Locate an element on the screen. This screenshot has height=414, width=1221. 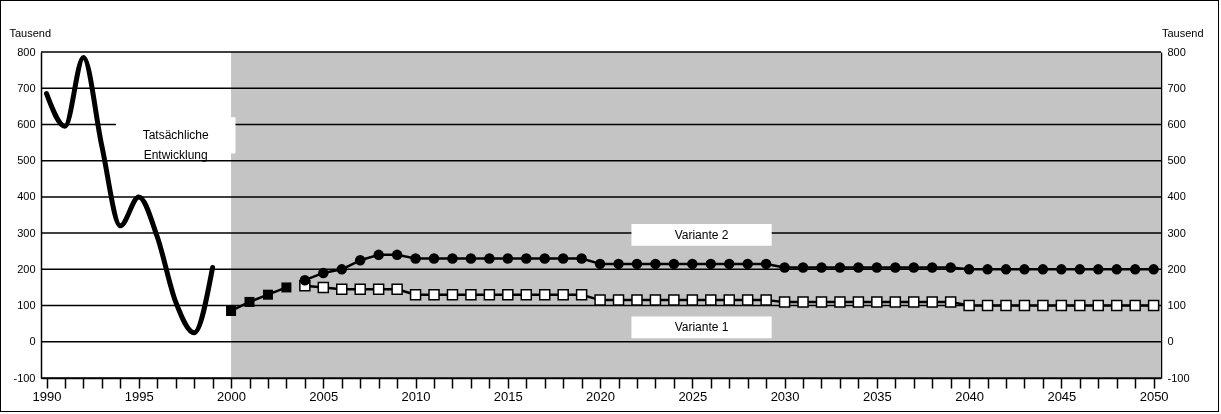
y2-tick-label: 500 is located at coordinates (1176, 160).